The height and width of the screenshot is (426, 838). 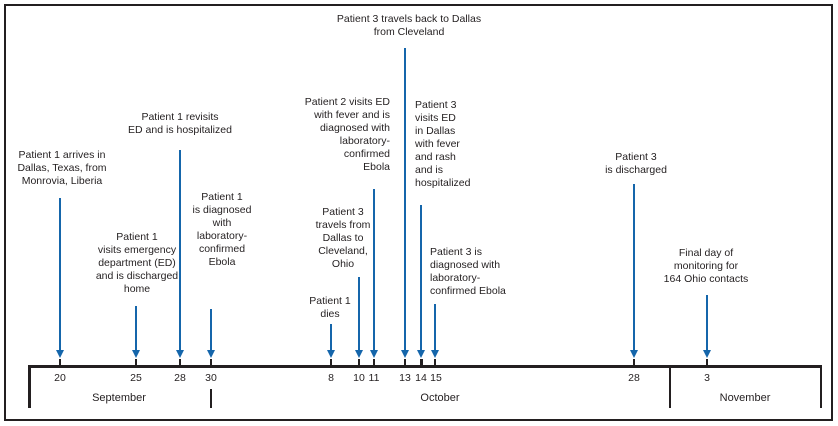 I want to click on event-arrow-oct28, so click(x=634, y=267).